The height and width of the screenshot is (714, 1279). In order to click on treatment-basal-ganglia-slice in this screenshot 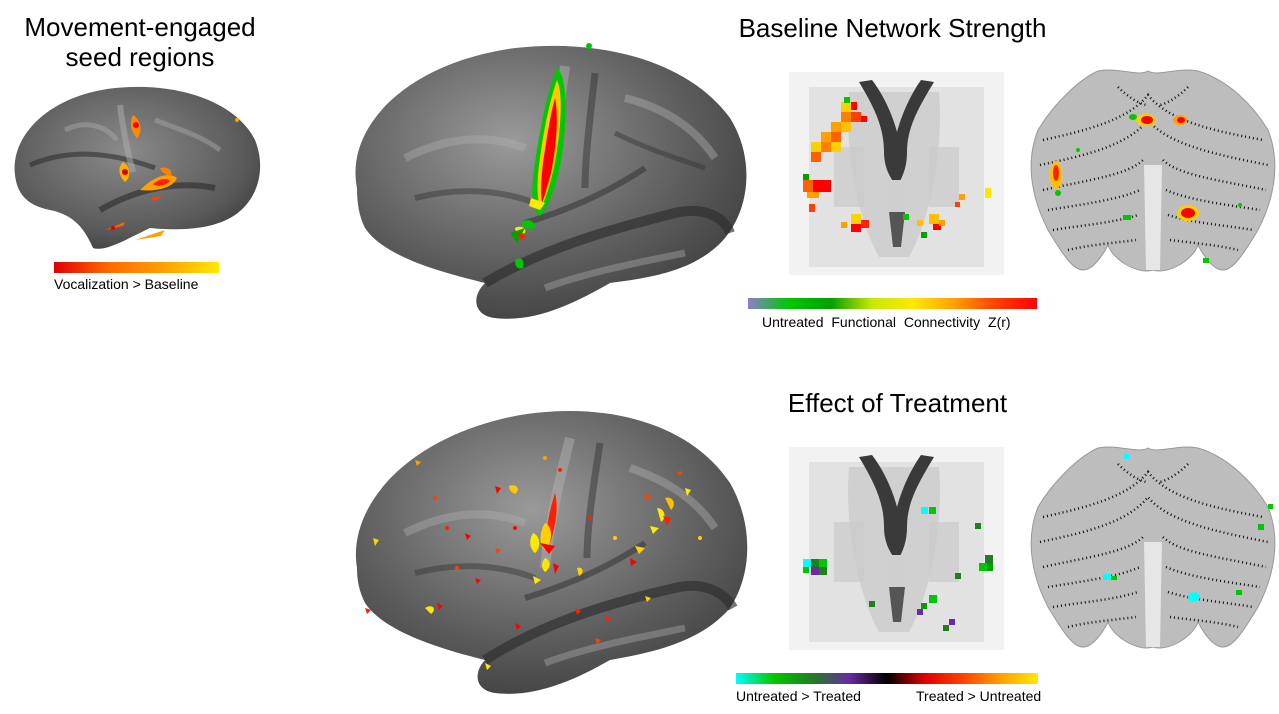, I will do `click(896, 548)`.